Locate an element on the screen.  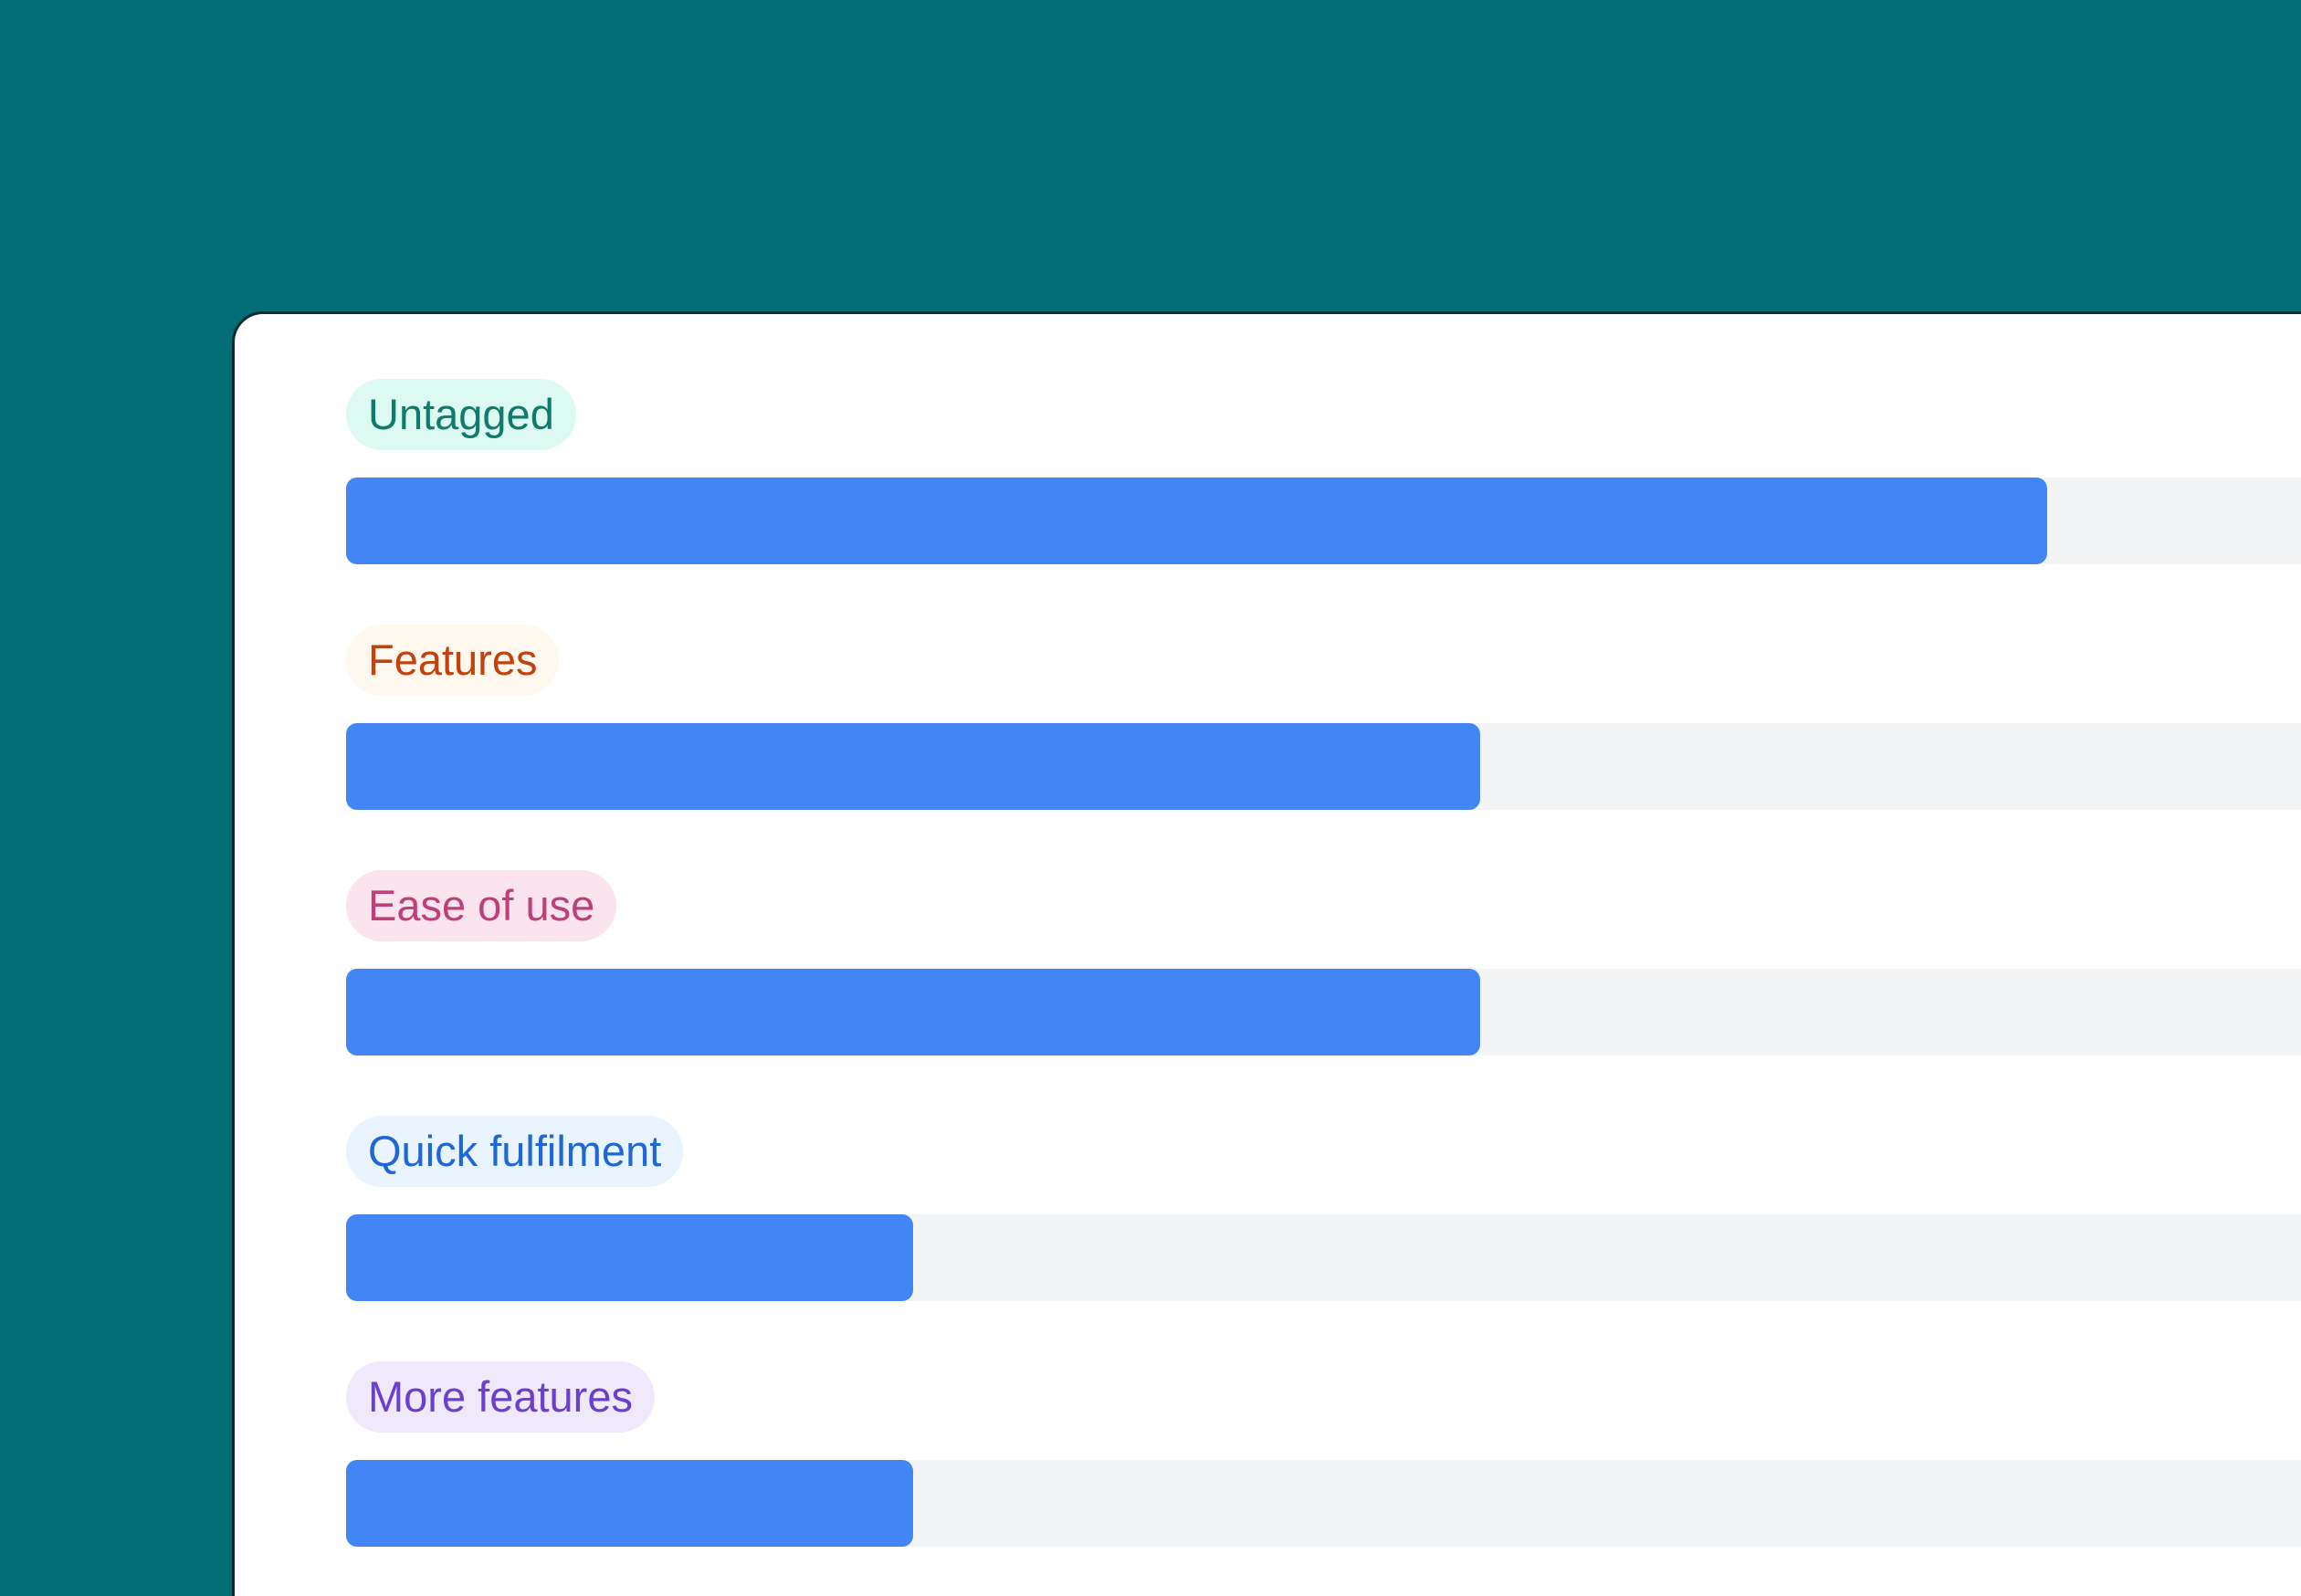
category-tag: Untagged is located at coordinates (461, 415).